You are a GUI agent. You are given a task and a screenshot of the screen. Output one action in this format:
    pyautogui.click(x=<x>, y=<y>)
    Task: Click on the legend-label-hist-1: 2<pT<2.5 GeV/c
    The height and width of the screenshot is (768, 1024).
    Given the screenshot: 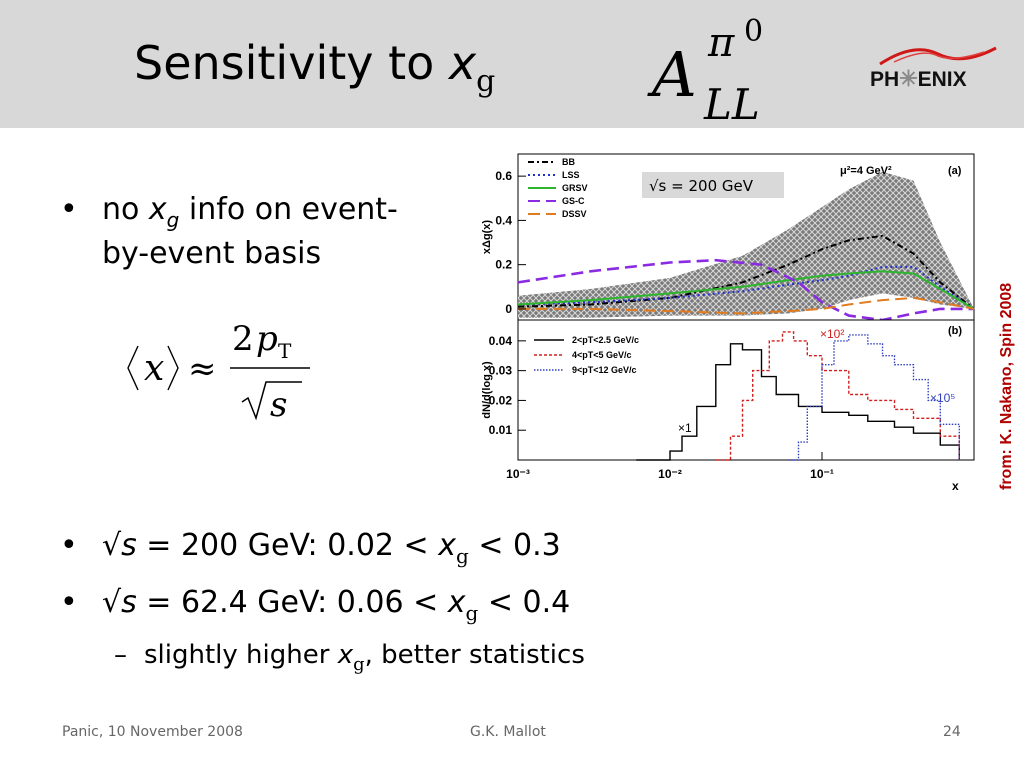 What is the action you would take?
    pyautogui.click(x=605, y=340)
    